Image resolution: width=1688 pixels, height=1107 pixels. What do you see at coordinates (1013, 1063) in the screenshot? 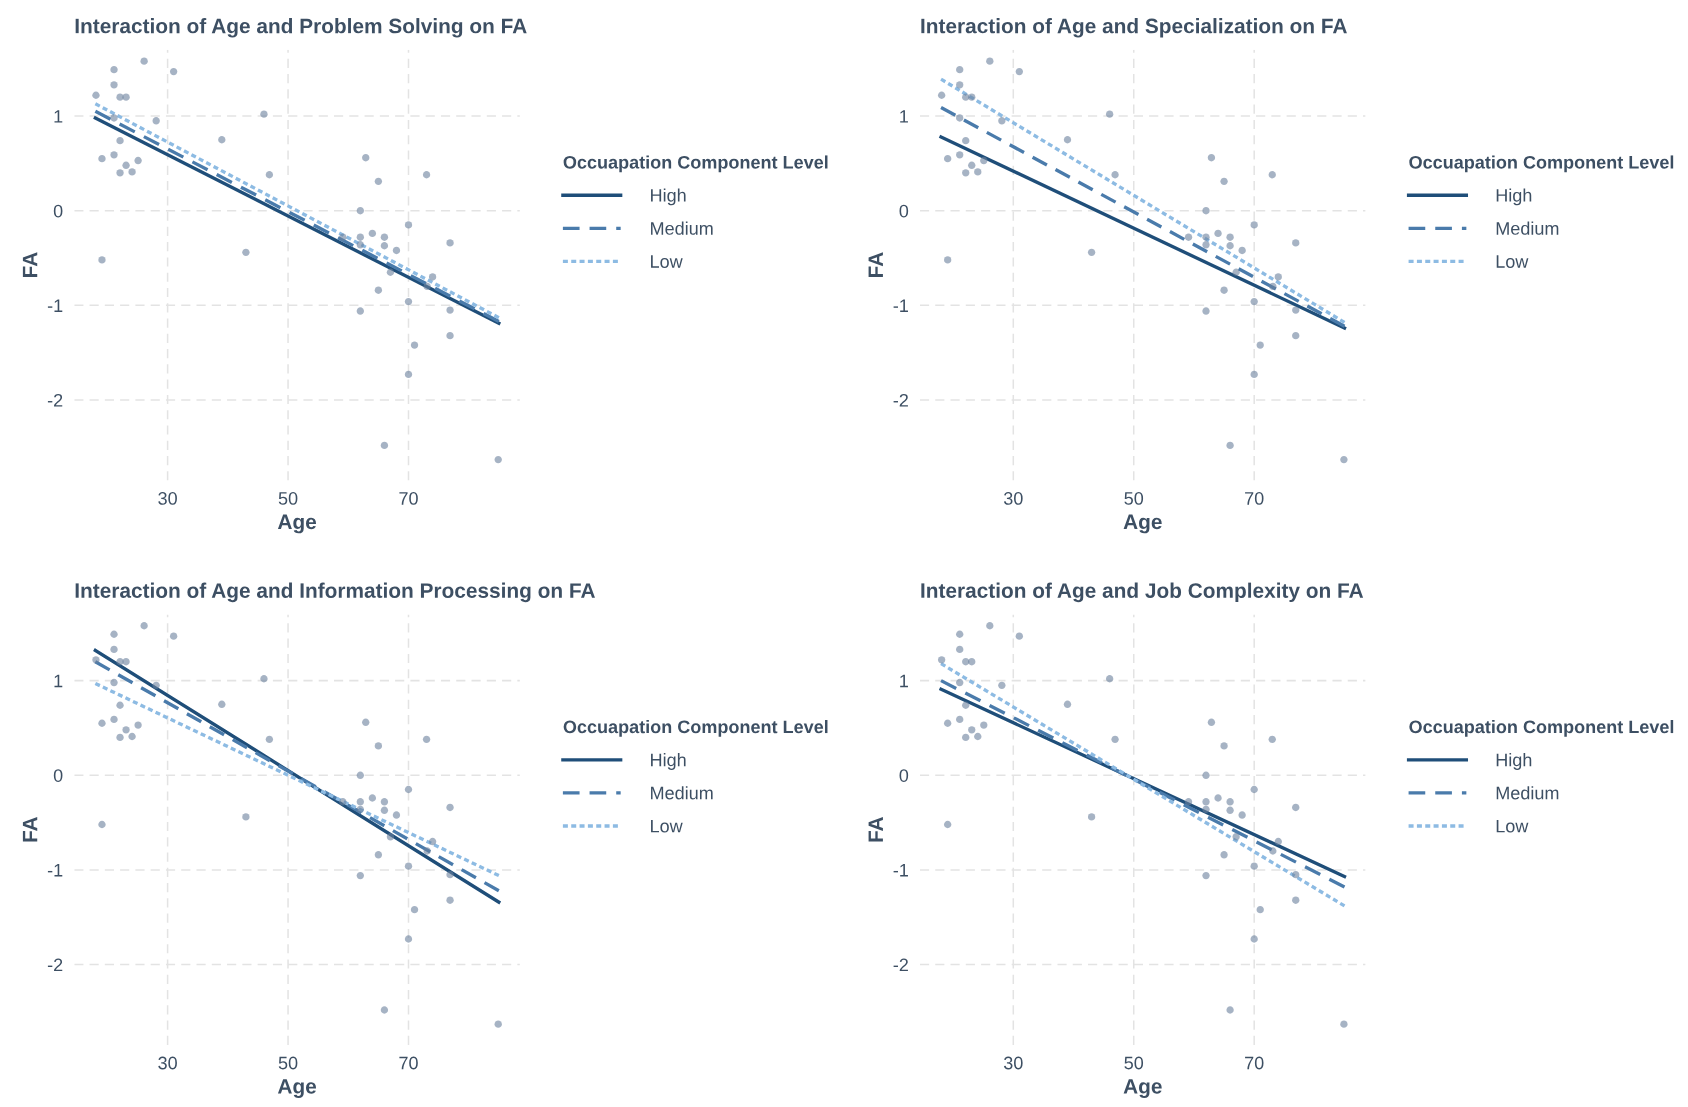
I see `x-tick-label: 30` at bounding box center [1013, 1063].